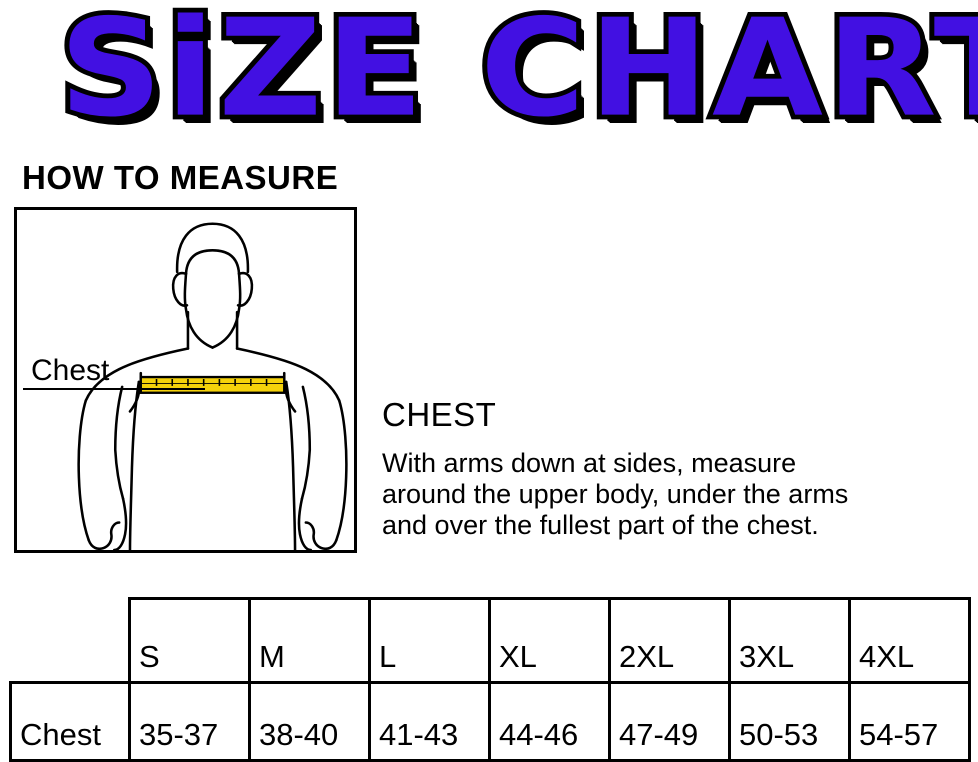 The height and width of the screenshot is (762, 978). What do you see at coordinates (669, 721) in the screenshot?
I see `table-cell-chest-2xl: 47-49` at bounding box center [669, 721].